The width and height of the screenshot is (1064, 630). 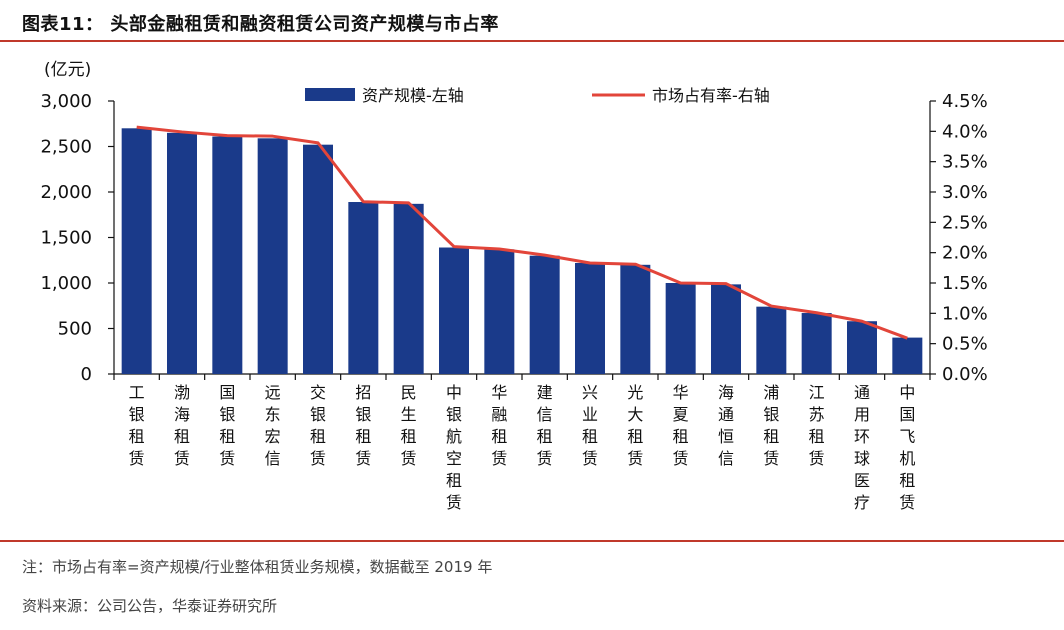 I want to click on left-tick-label: 2,000, so click(x=66, y=192).